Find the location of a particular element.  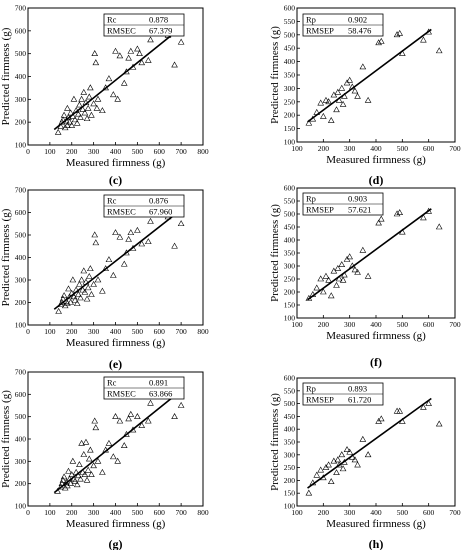

stat-value: 58.476 is located at coordinates (359, 31).